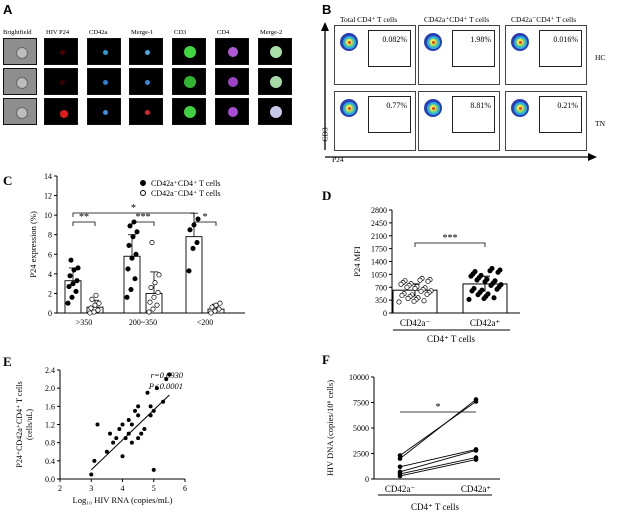 This screenshot has width=618, height=516. What do you see at coordinates (415, 323) in the screenshot?
I see `panel-d-x-tick-label: CD42a⁻` at bounding box center [415, 323].